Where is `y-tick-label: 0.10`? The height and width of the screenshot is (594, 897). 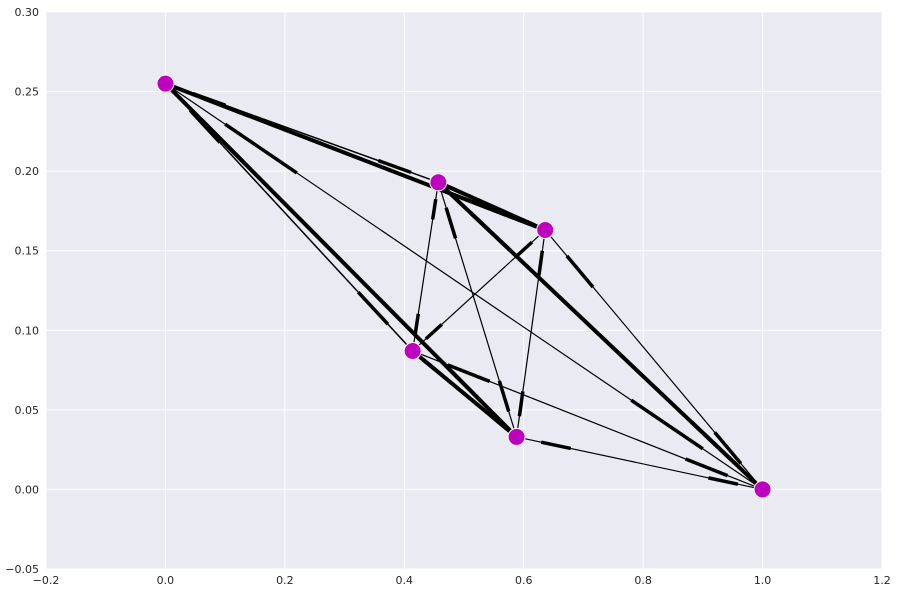
y-tick-label: 0.10 is located at coordinates (27, 330).